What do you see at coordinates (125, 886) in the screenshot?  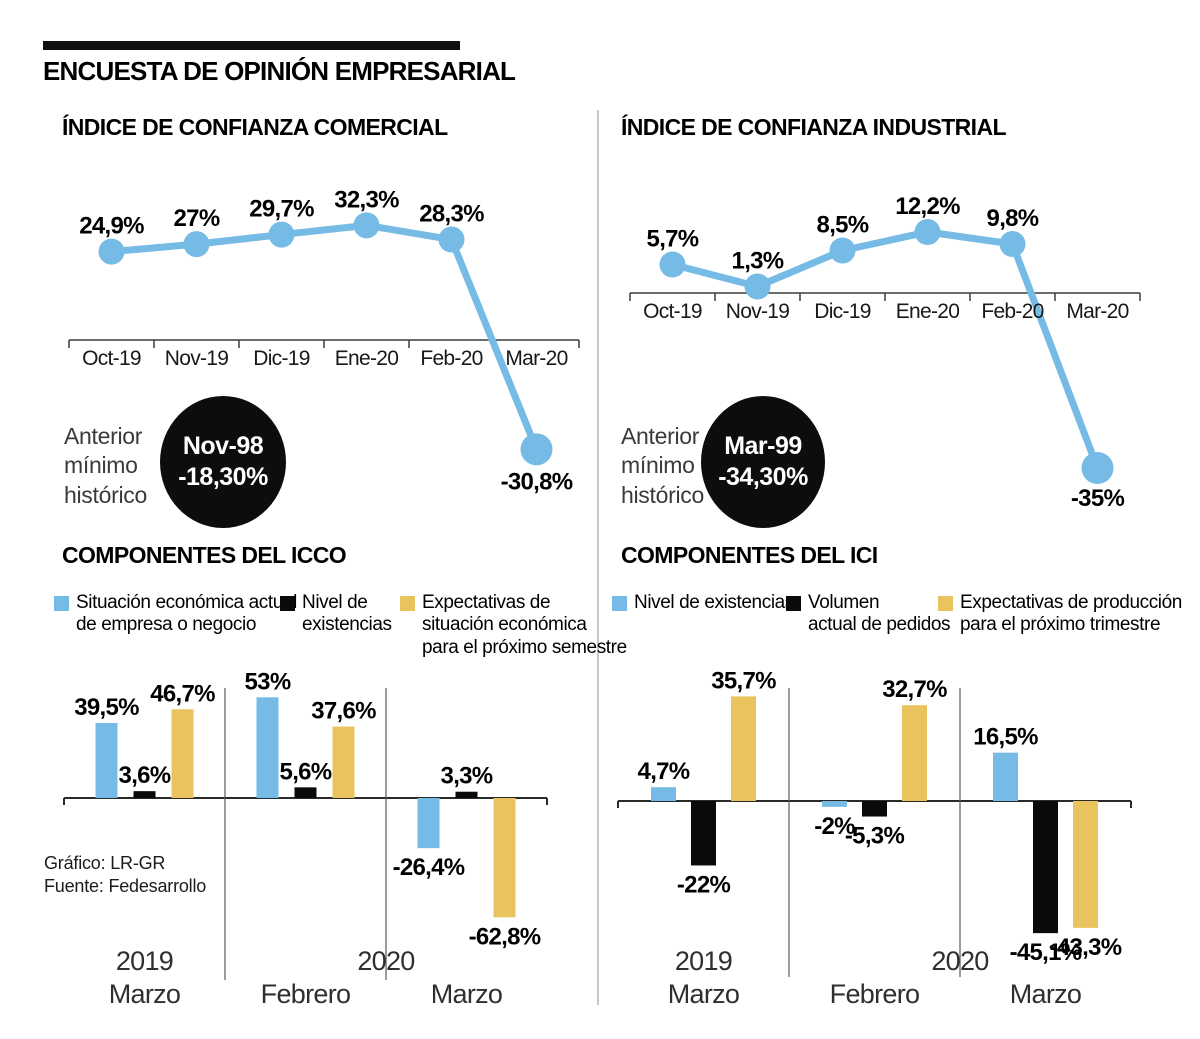 I see `credit-fuente: Fuente: Fedesarrollo` at bounding box center [125, 886].